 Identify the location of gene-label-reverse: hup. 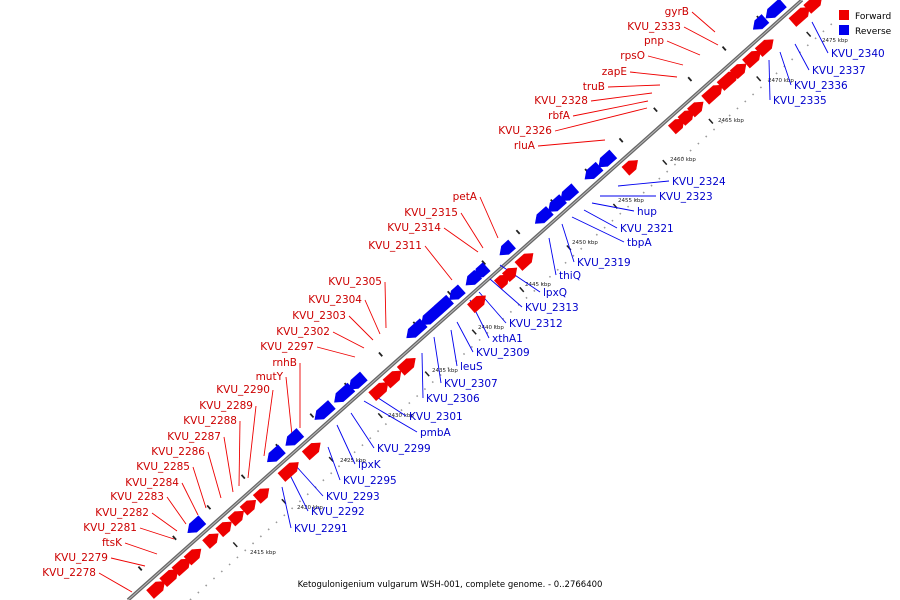
(647, 212).